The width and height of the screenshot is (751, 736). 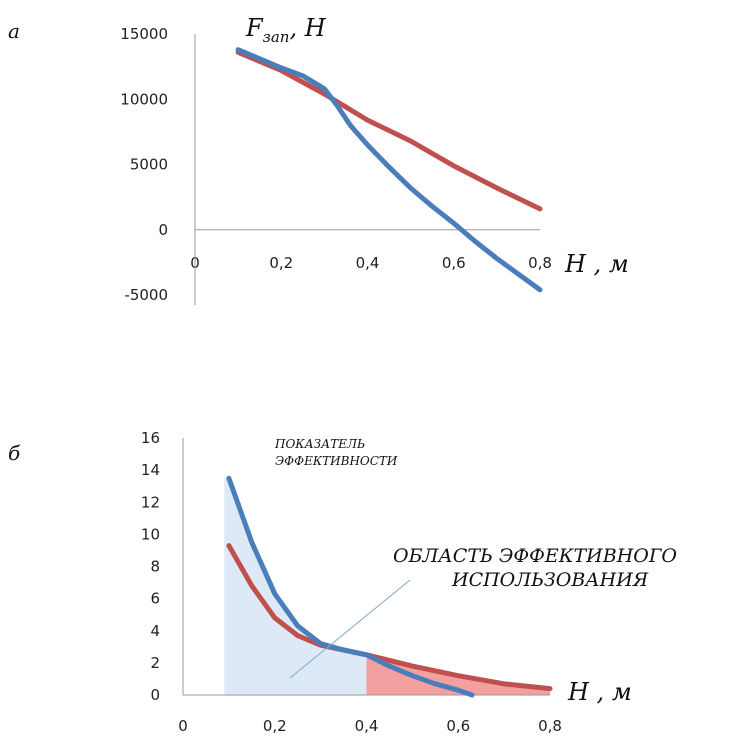 What do you see at coordinates (596, 264) in the screenshot?
I see `x-axis-title-a: H , м` at bounding box center [596, 264].